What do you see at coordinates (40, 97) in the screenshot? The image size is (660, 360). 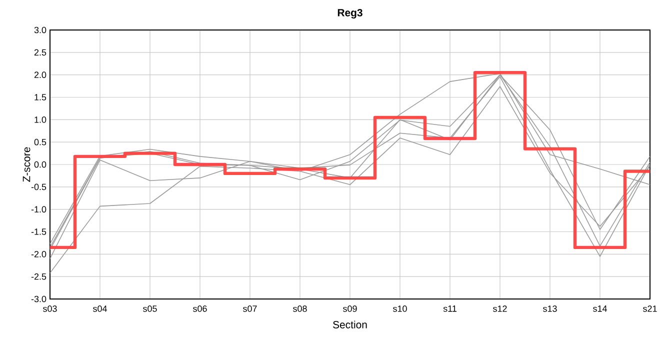 I see `y-tick-label: 1.5` at bounding box center [40, 97].